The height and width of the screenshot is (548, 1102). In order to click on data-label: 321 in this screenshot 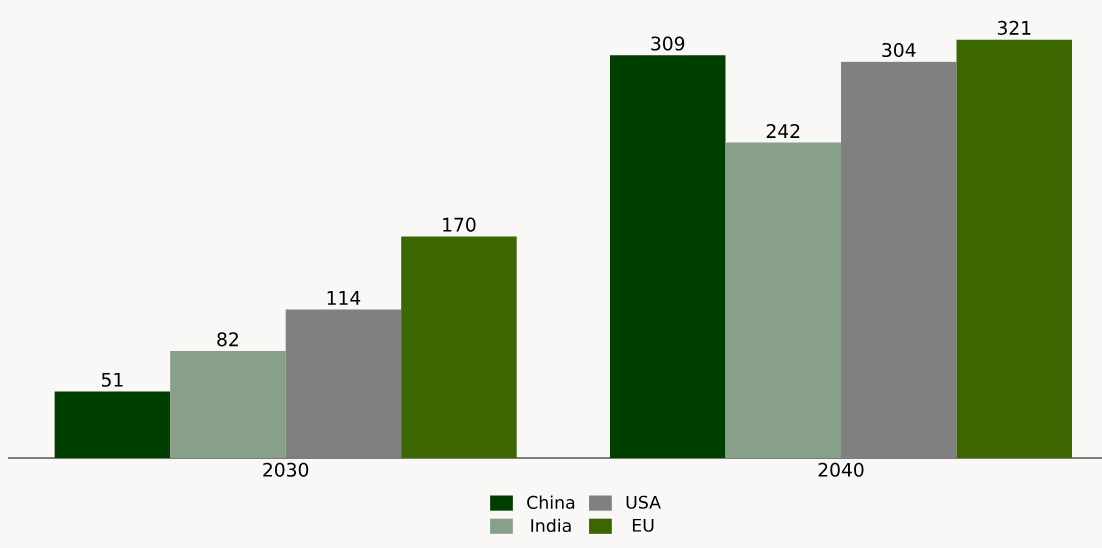, I will do `click(1014, 27)`.